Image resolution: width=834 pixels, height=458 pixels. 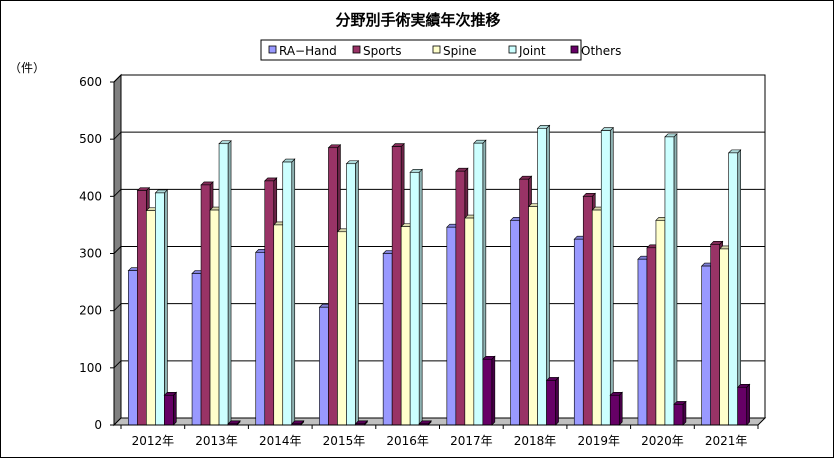 What do you see at coordinates (280, 441) in the screenshot?
I see `x-tick-label: 2014年` at bounding box center [280, 441].